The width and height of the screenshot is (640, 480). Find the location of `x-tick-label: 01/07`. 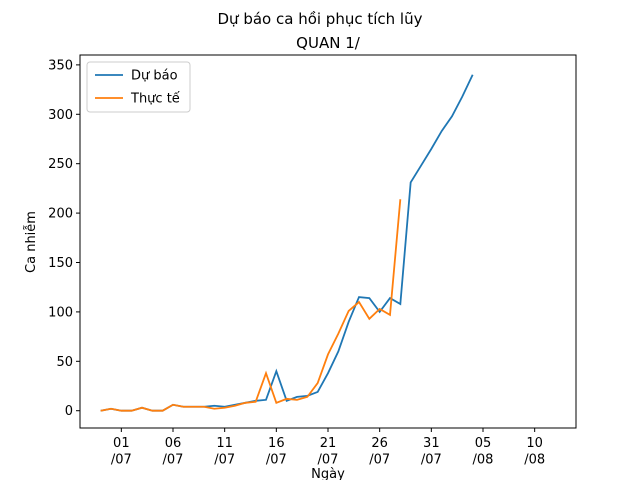

x-tick-label: 01/07 is located at coordinates (121, 451).